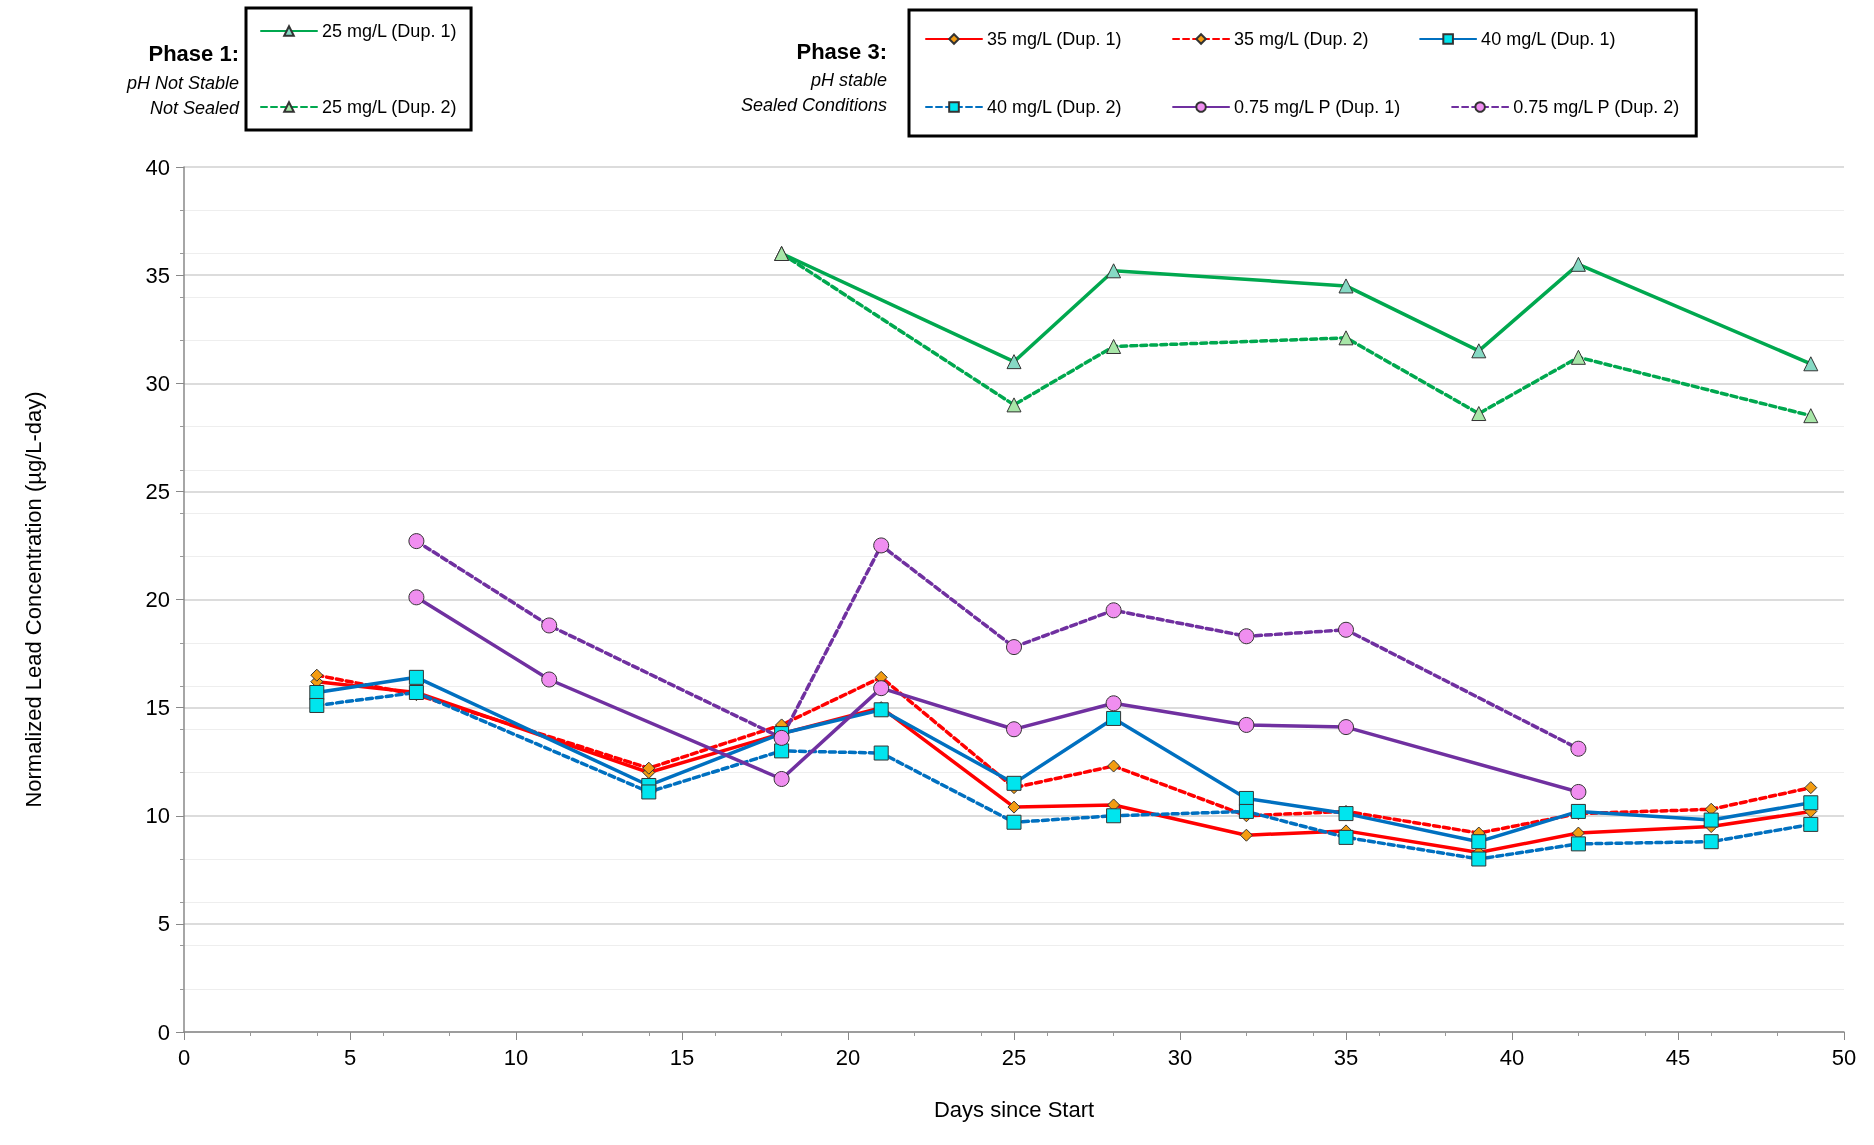  Describe the element at coordinates (1054, 107) in the screenshot. I see `legend-label: 40 mg/L (Dup. 2)` at that location.